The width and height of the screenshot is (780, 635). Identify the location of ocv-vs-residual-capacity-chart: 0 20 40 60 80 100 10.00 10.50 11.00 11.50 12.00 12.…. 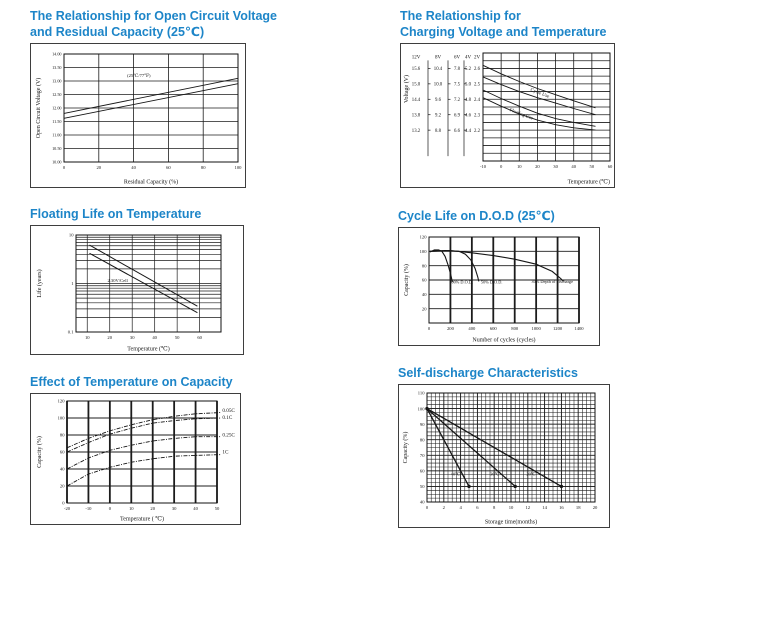
(139, 119).